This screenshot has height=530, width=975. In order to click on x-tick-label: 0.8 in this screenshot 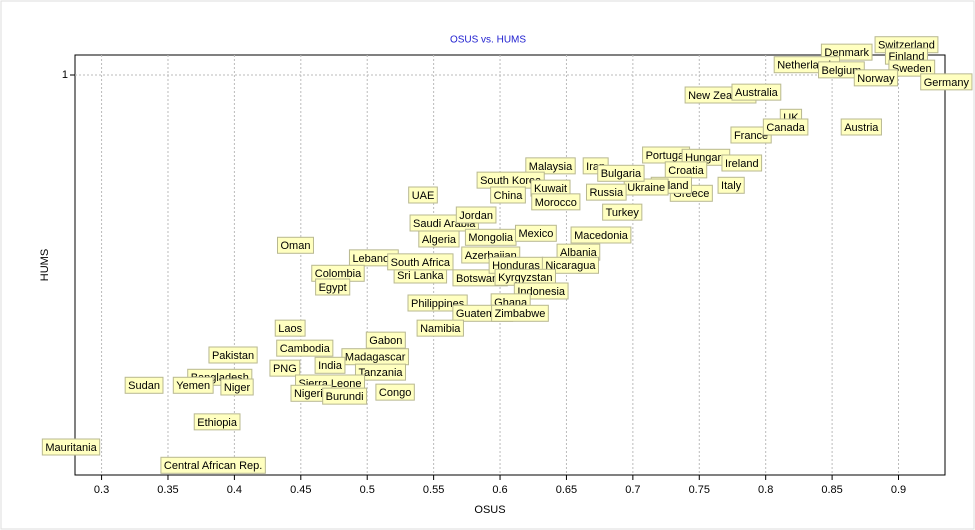, I will do `click(765, 490)`.